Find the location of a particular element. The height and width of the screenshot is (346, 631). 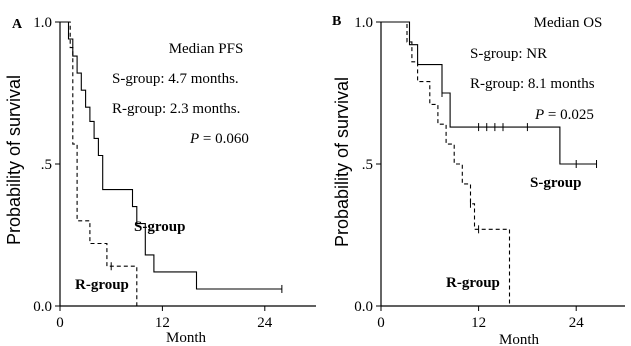

s-group-median: S-group: NR is located at coordinates (508, 54).